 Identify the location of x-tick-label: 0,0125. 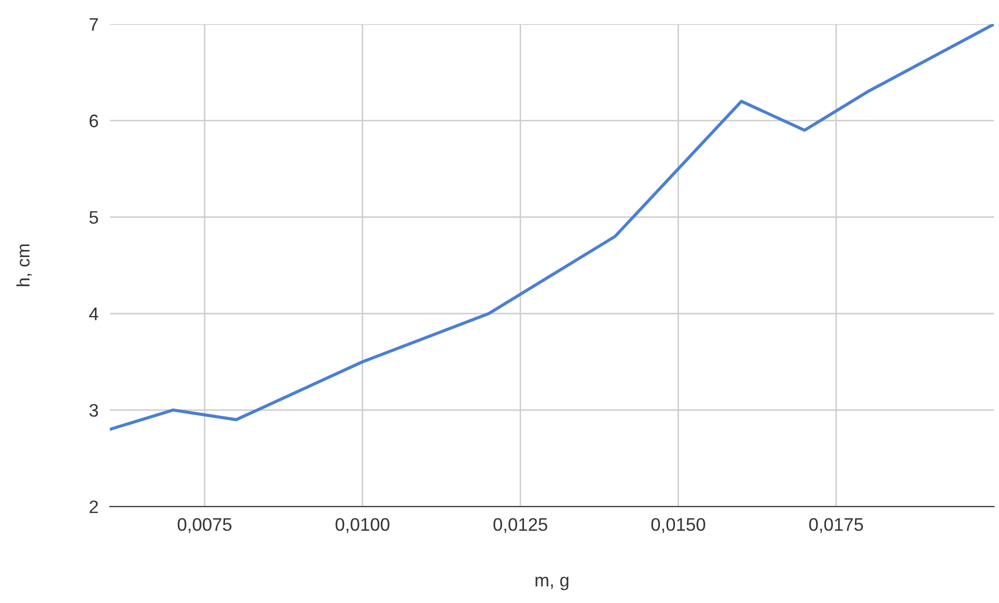
(520, 526).